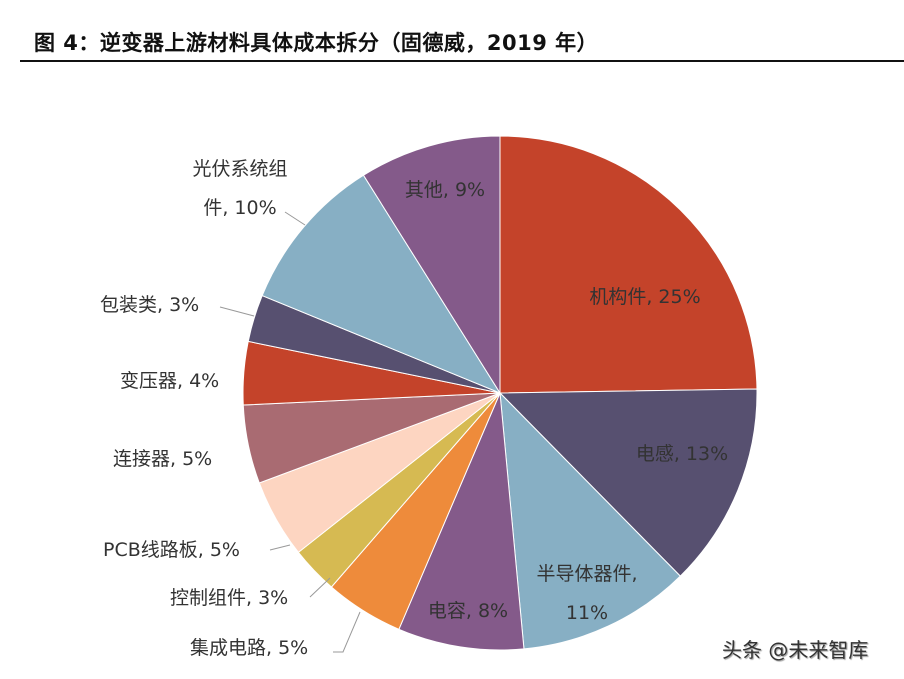 The height and width of the screenshot is (679, 904). Describe the element at coordinates (249, 648) in the screenshot. I see `data-label-5: 集成电路, 5%` at that location.